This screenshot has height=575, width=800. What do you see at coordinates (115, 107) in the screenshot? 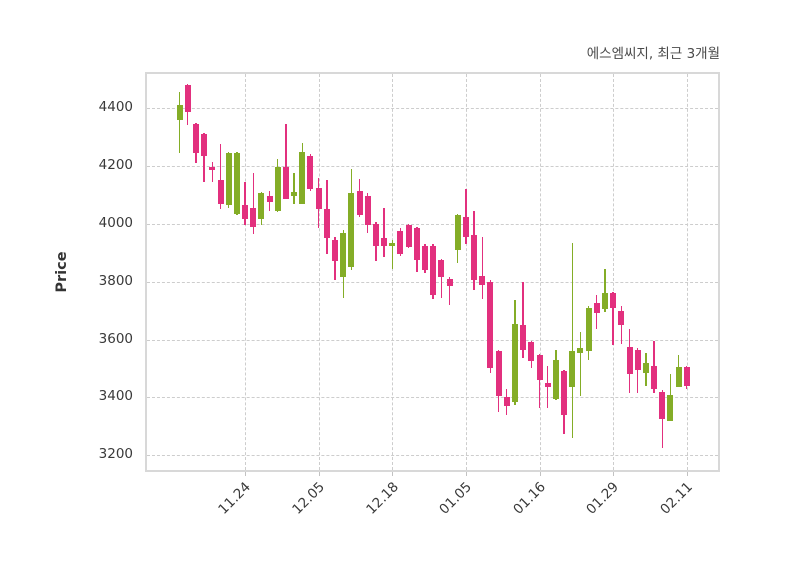
I see `y-tick-label: 4400` at bounding box center [115, 107].